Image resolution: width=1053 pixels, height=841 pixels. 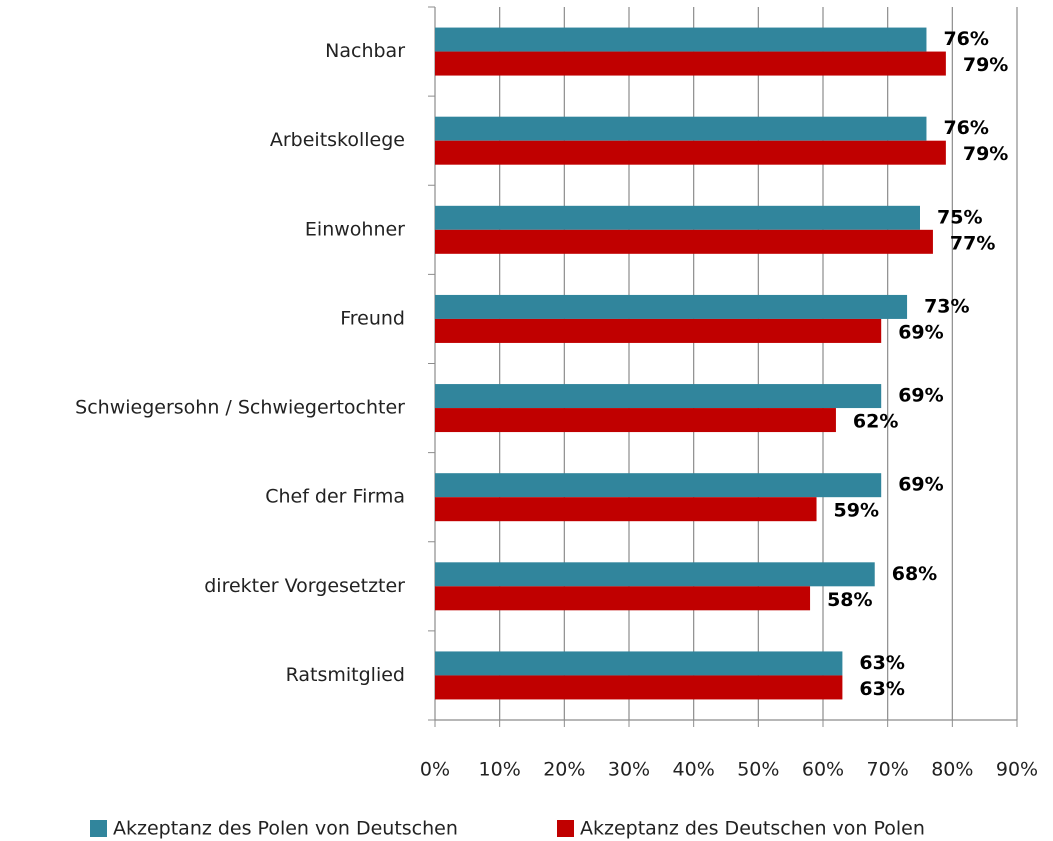 What do you see at coordinates (372, 318) in the screenshot?
I see `y-tick-label: Freund` at bounding box center [372, 318].